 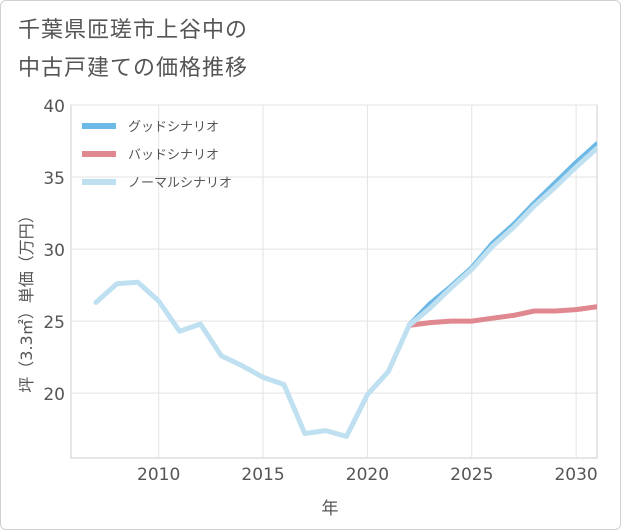 I want to click on legend-label-1: バッドシナリオ, so click(x=173, y=155).